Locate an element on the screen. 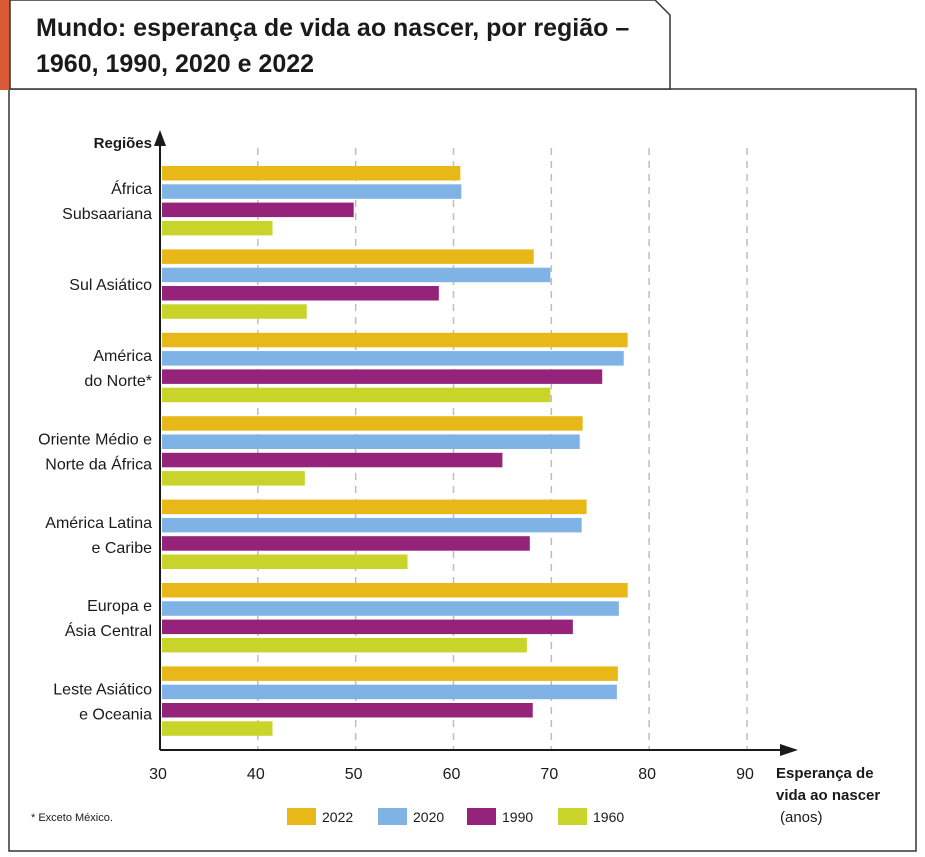 The height and width of the screenshot is (857, 925). footnote: * Exceto México. is located at coordinates (72, 818).